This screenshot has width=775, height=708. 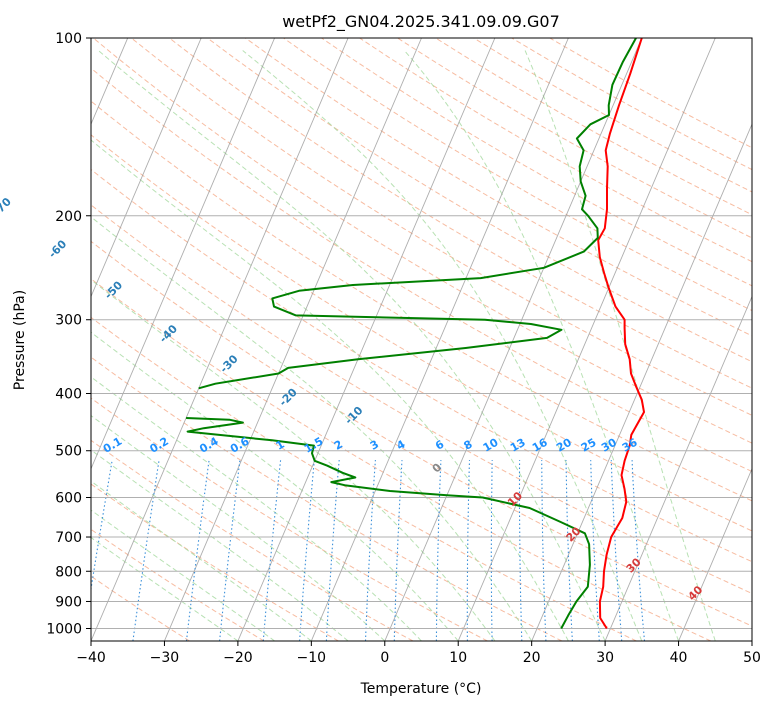 I want to click on x-tick-label: 40, so click(x=679, y=658).